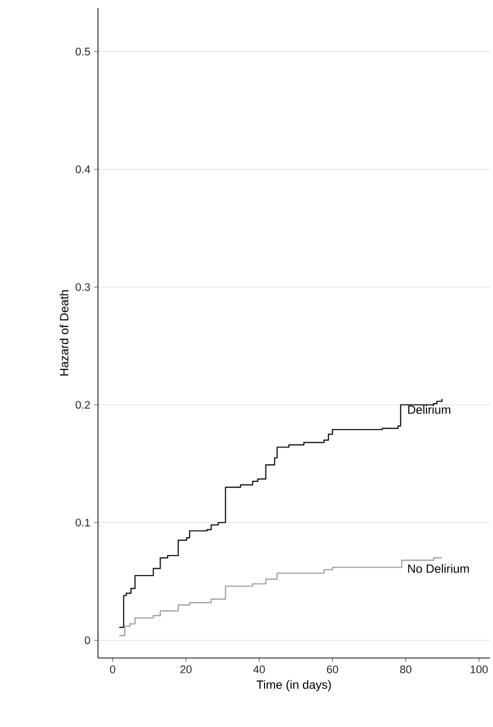 This screenshot has width=493, height=727. What do you see at coordinates (438, 568) in the screenshot?
I see `series-label: No Delirium` at bounding box center [438, 568].